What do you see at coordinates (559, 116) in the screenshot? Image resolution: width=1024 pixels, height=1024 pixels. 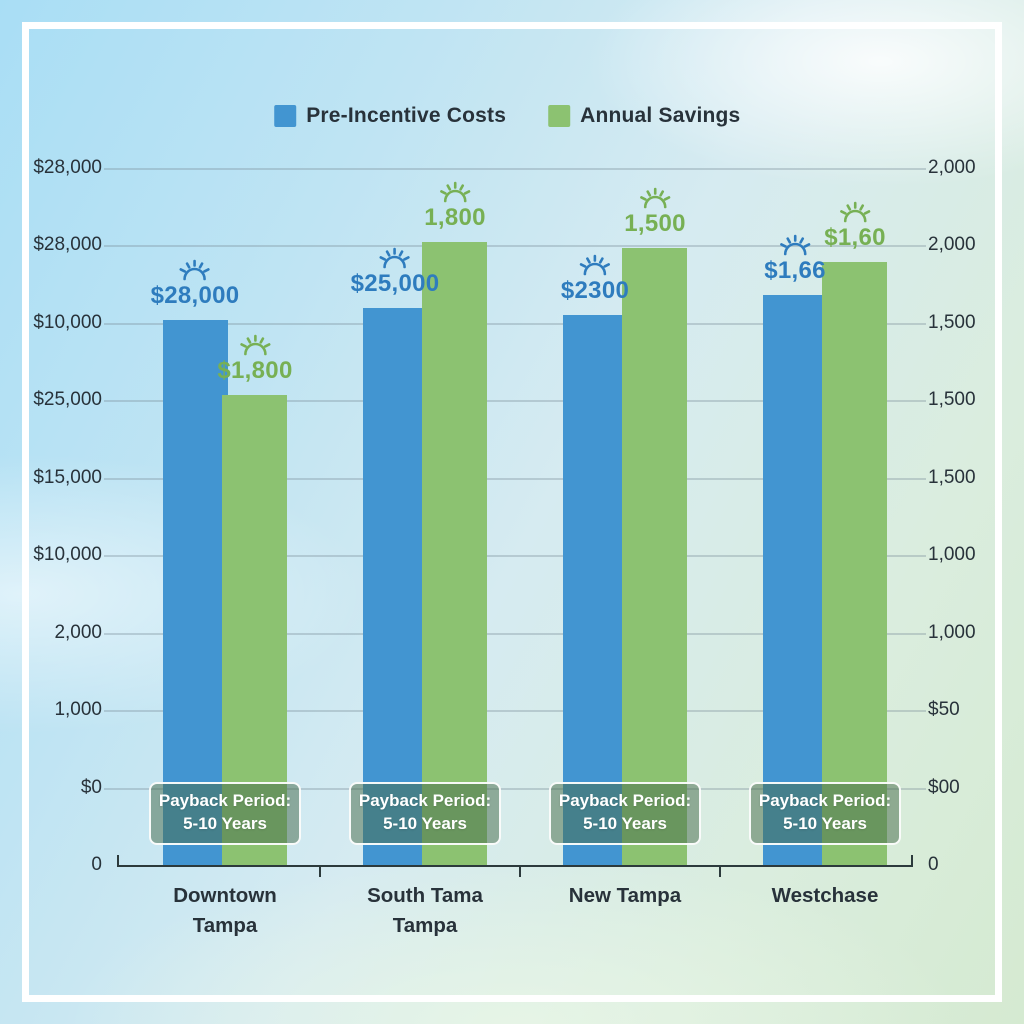 I see `legend-swatch-green` at bounding box center [559, 116].